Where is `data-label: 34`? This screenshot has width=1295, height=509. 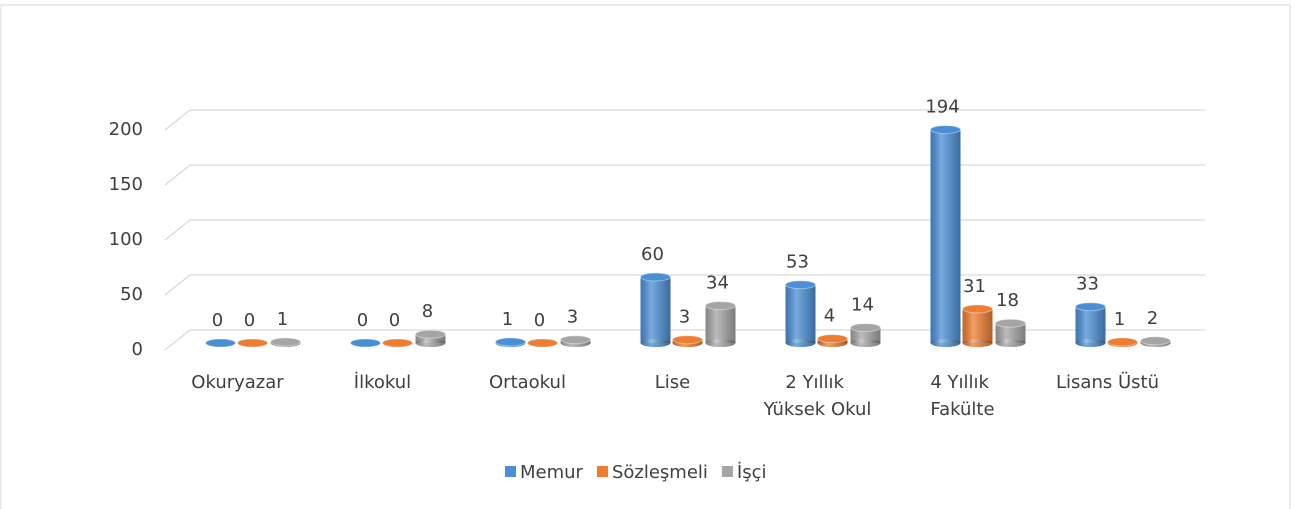 data-label: 34 is located at coordinates (717, 283).